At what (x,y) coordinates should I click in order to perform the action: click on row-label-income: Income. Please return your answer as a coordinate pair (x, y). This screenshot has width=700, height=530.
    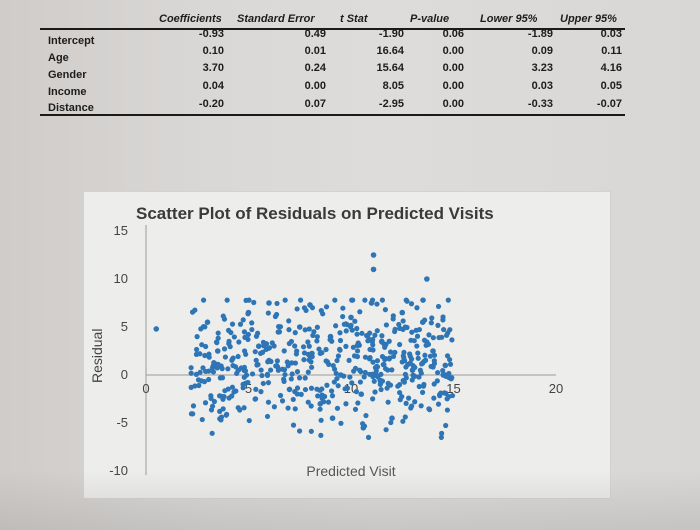
    Looking at the image, I should click on (67, 92).